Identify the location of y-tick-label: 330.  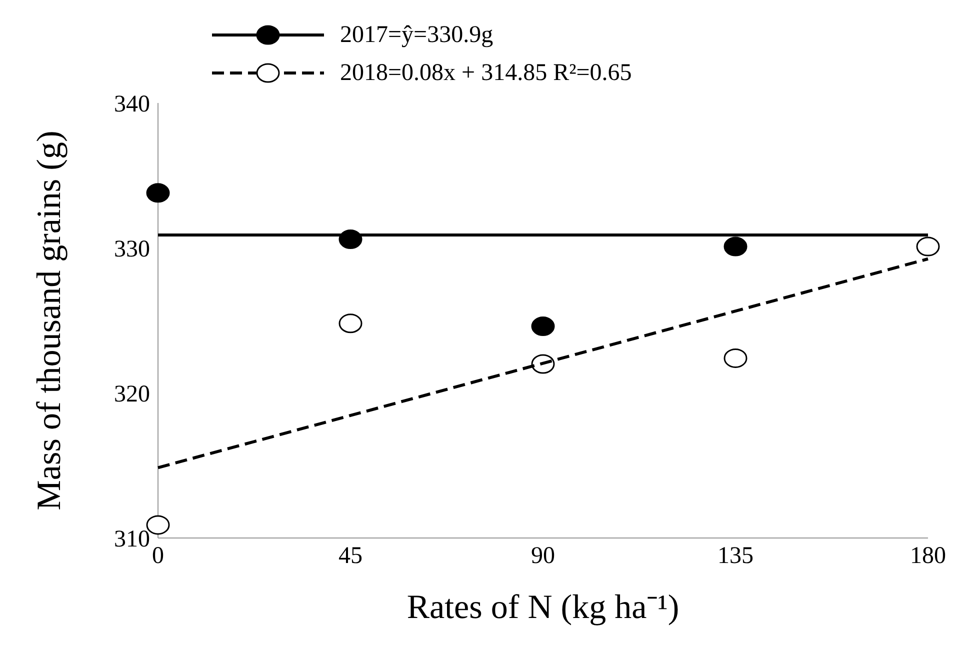
(132, 249).